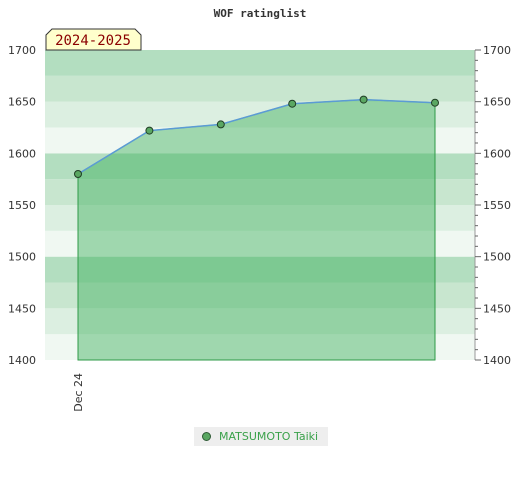  What do you see at coordinates (22, 257) in the screenshot?
I see `y-tick-label-left: 1500` at bounding box center [22, 257].